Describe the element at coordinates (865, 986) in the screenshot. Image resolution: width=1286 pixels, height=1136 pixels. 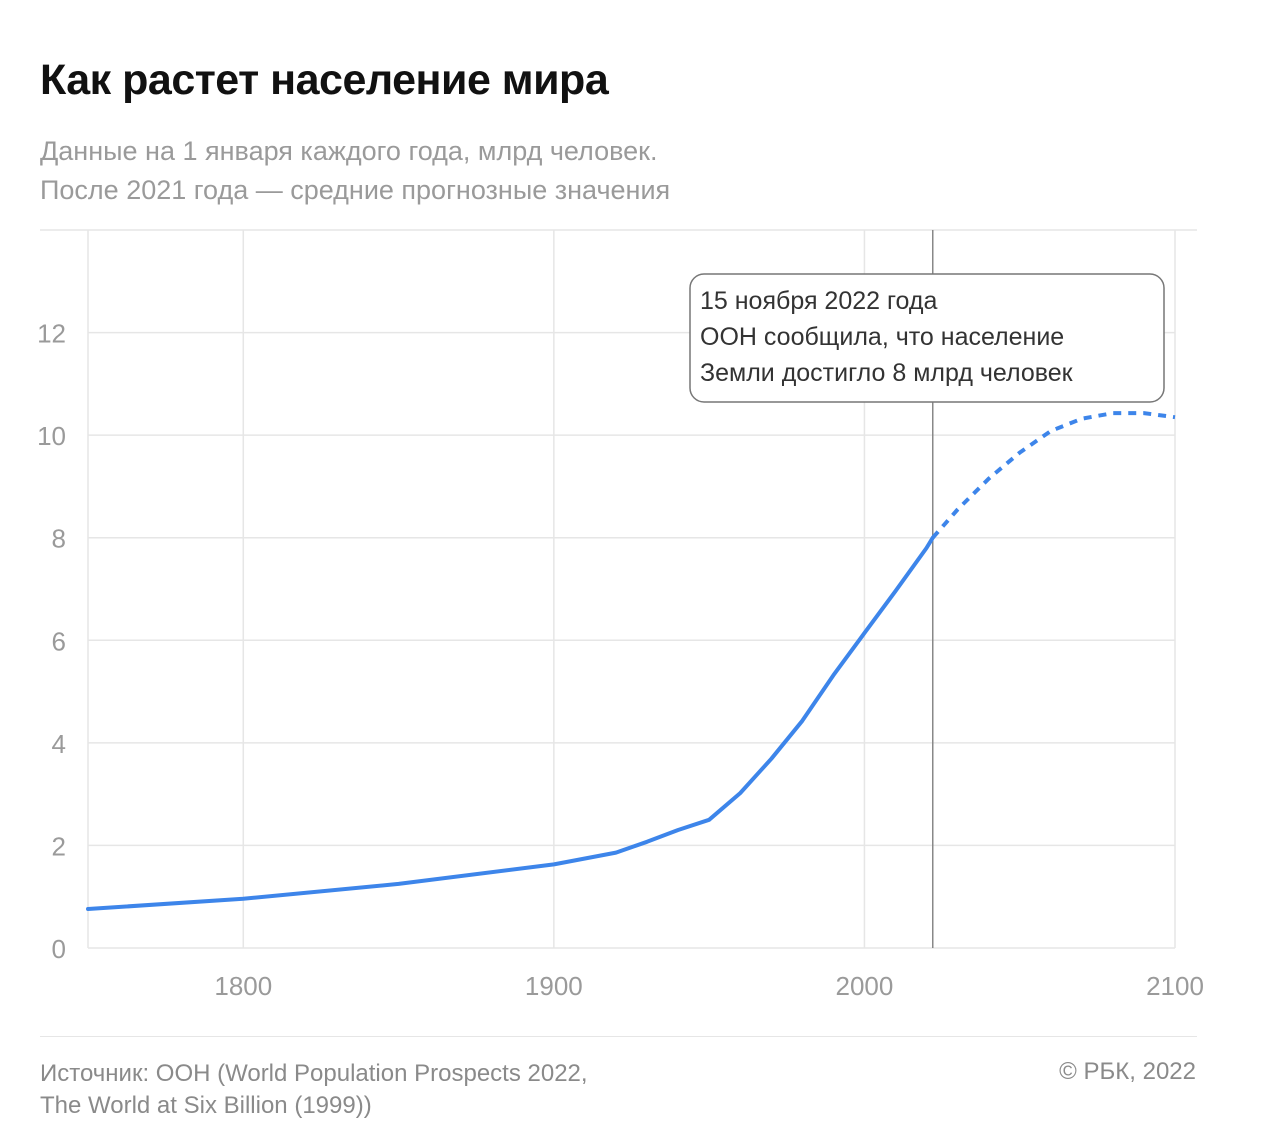
I see `x-tick-label-2000: 2000` at that location.